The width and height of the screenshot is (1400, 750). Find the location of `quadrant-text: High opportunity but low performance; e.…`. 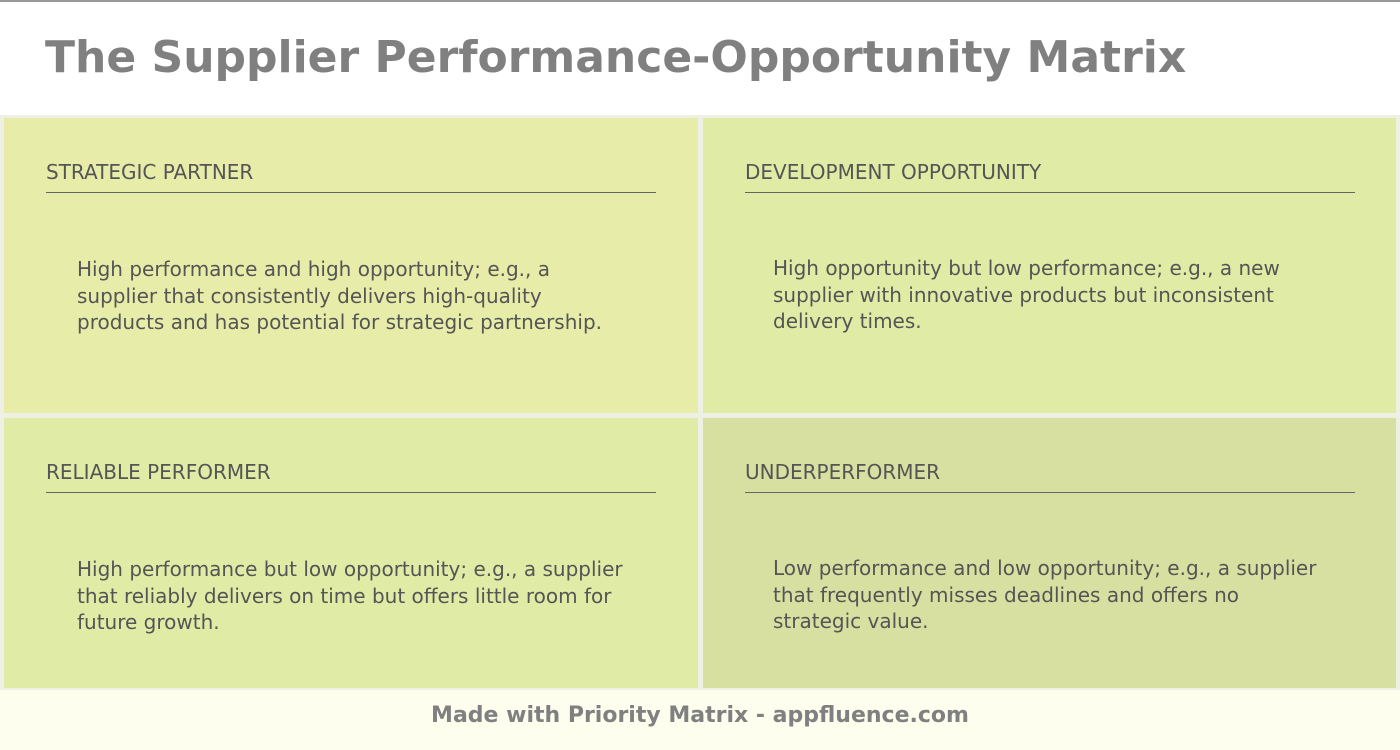

quadrant-text: High opportunity but low performance; e.… is located at coordinates (1026, 294).